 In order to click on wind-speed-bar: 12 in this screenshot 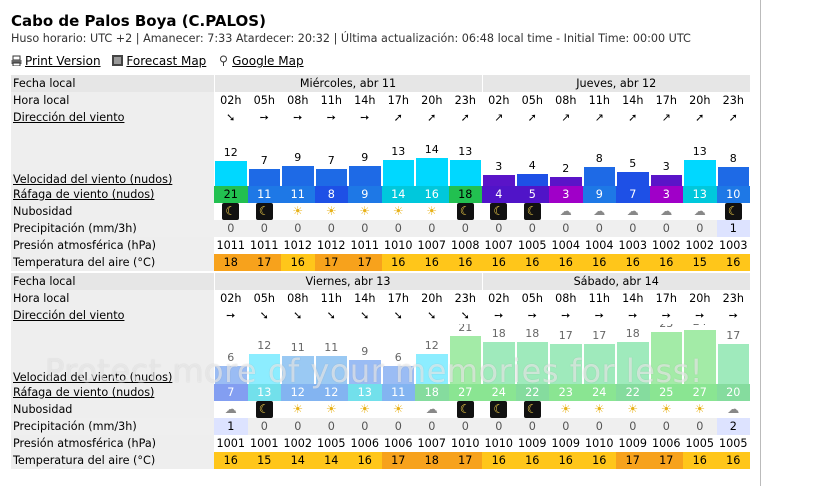, I will do `click(231, 156)`.